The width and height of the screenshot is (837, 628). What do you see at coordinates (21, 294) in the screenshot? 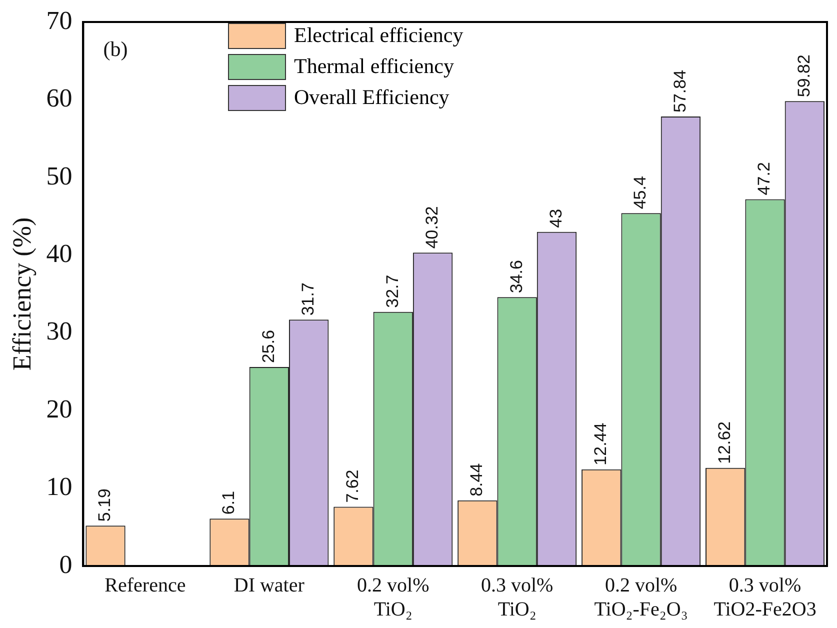
I see `y-axis-title: Efficiency (%)` at bounding box center [21, 294].